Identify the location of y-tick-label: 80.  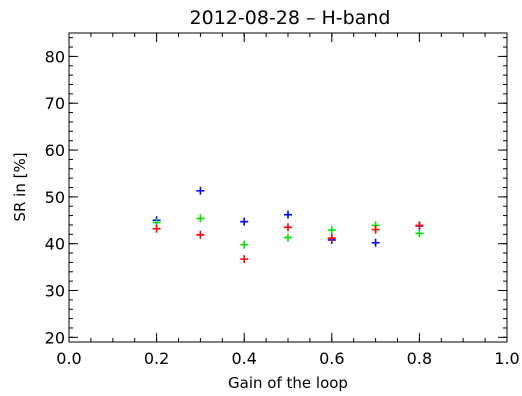
(55, 56).